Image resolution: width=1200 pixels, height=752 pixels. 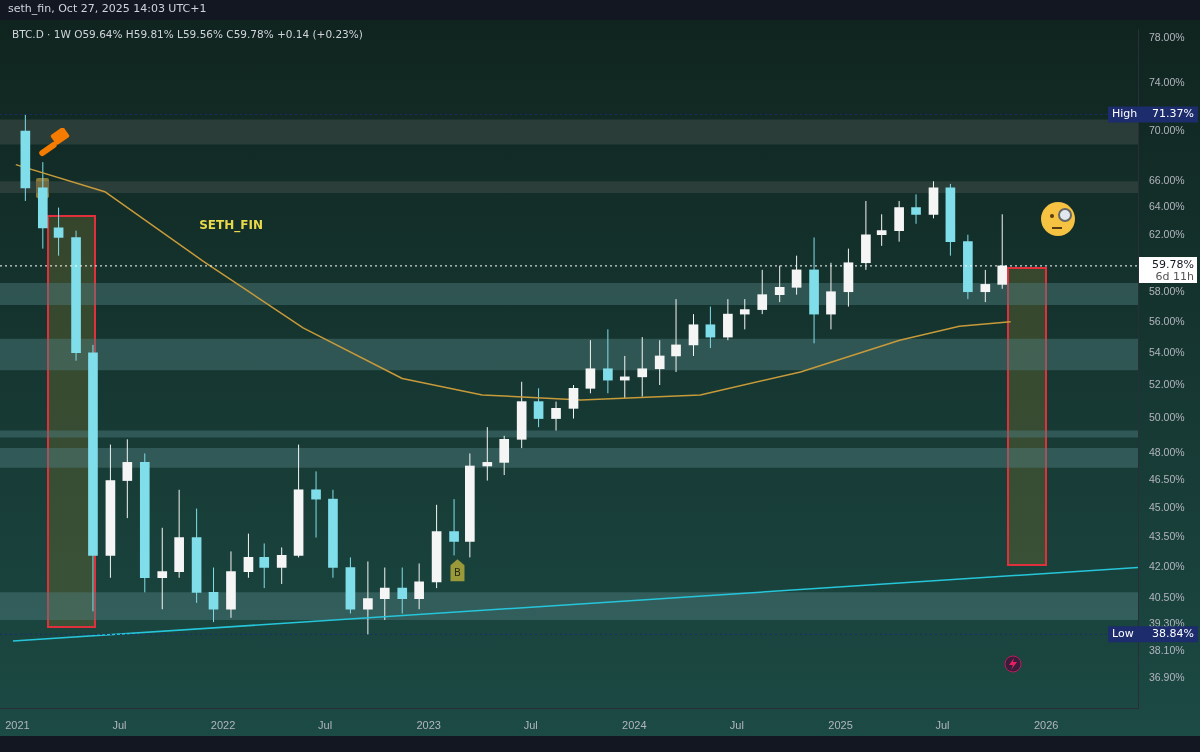 I want to click on y-tick-label: 36.90%, so click(x=1167, y=677).